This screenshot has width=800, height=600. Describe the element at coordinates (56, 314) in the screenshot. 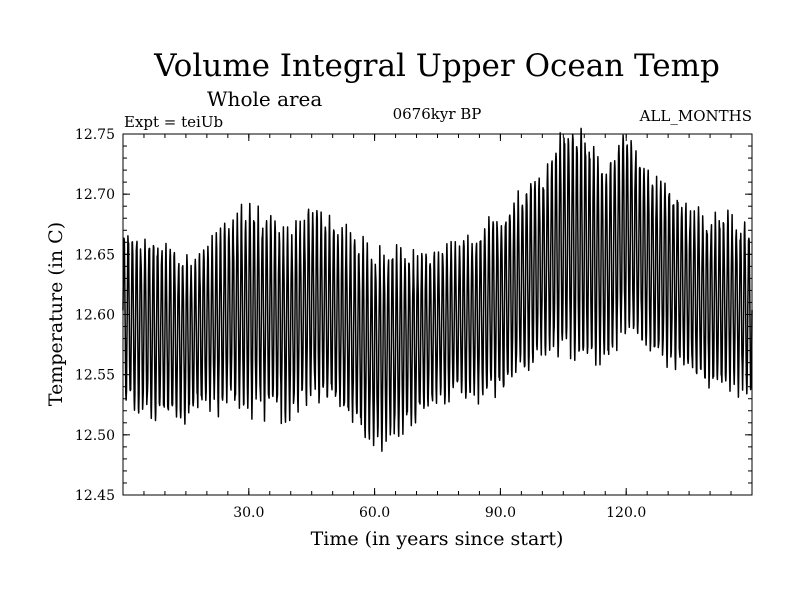

I see `y-axis-label: Temperature (in C)` at that location.